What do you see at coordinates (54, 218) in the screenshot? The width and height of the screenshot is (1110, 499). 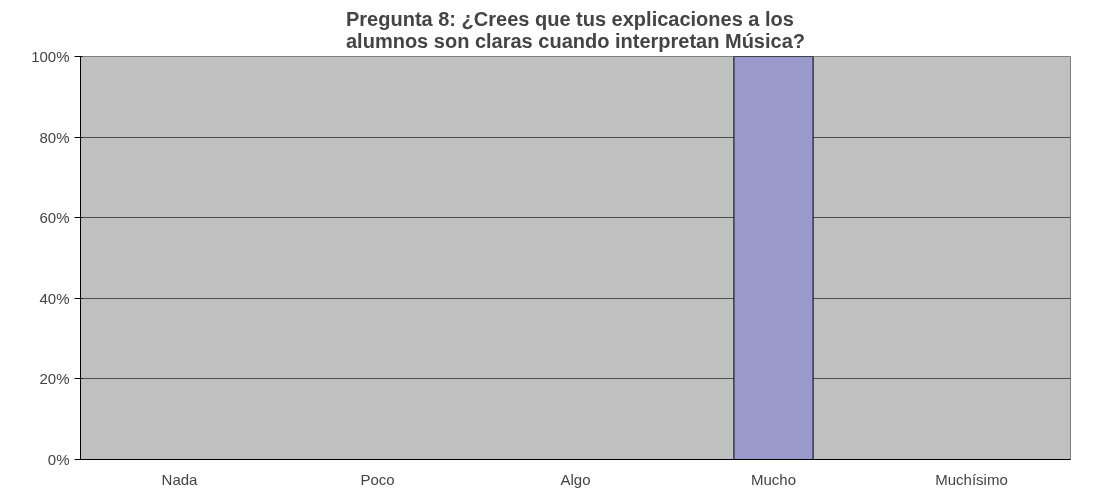 I see `y-tick-label: 60%` at bounding box center [54, 218].